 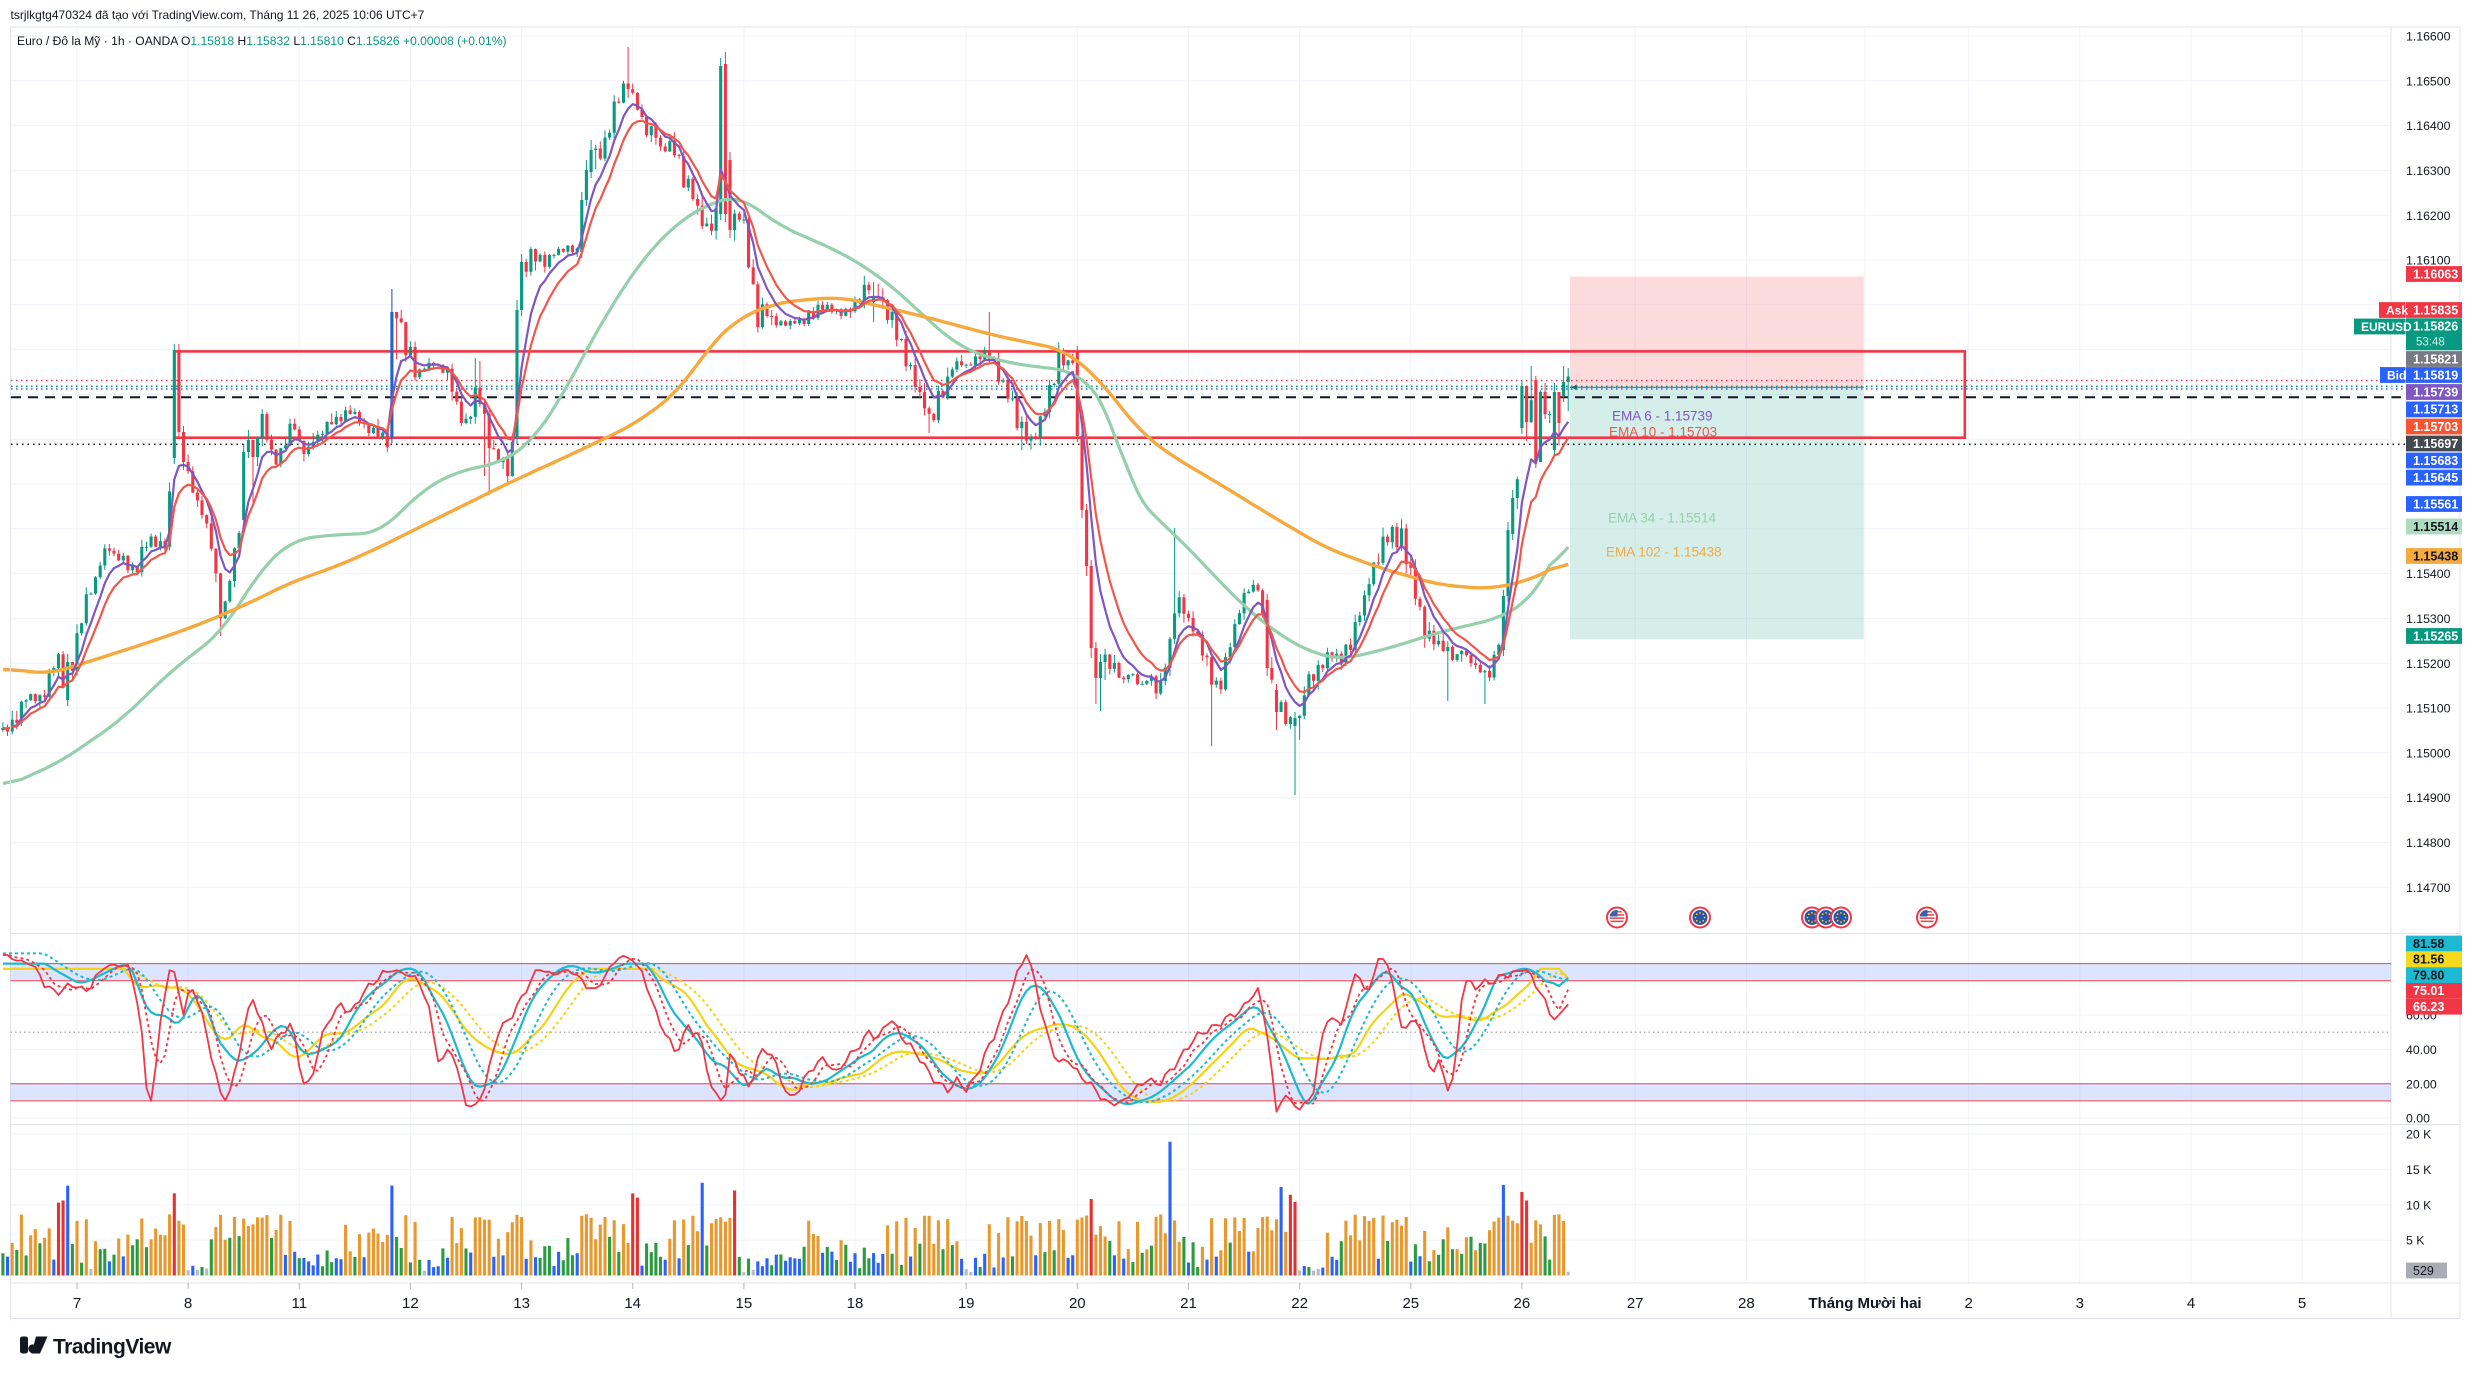 What do you see at coordinates (1662, 416) in the screenshot?
I see `svg-text: EMA 6 - 1.15739` at bounding box center [1662, 416].